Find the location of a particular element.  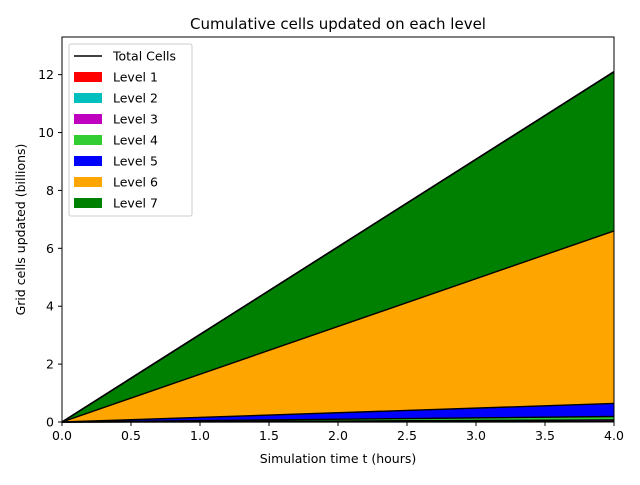

x-tick-label: 2.5 is located at coordinates (407, 435).